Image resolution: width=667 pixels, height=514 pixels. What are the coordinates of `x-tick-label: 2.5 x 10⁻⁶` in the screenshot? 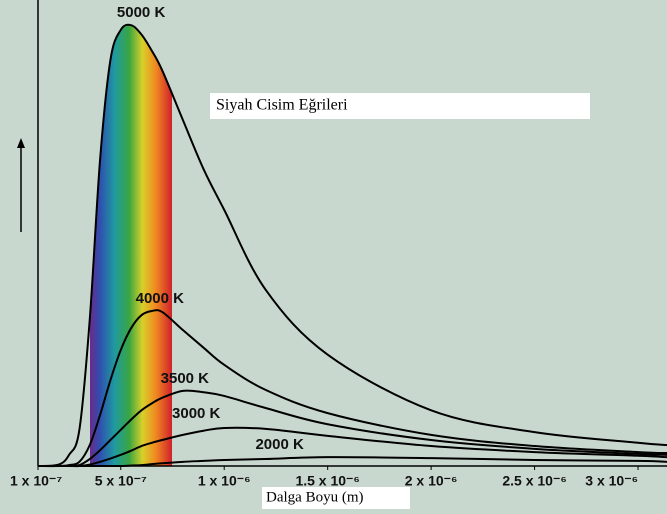 It's located at (534, 481).